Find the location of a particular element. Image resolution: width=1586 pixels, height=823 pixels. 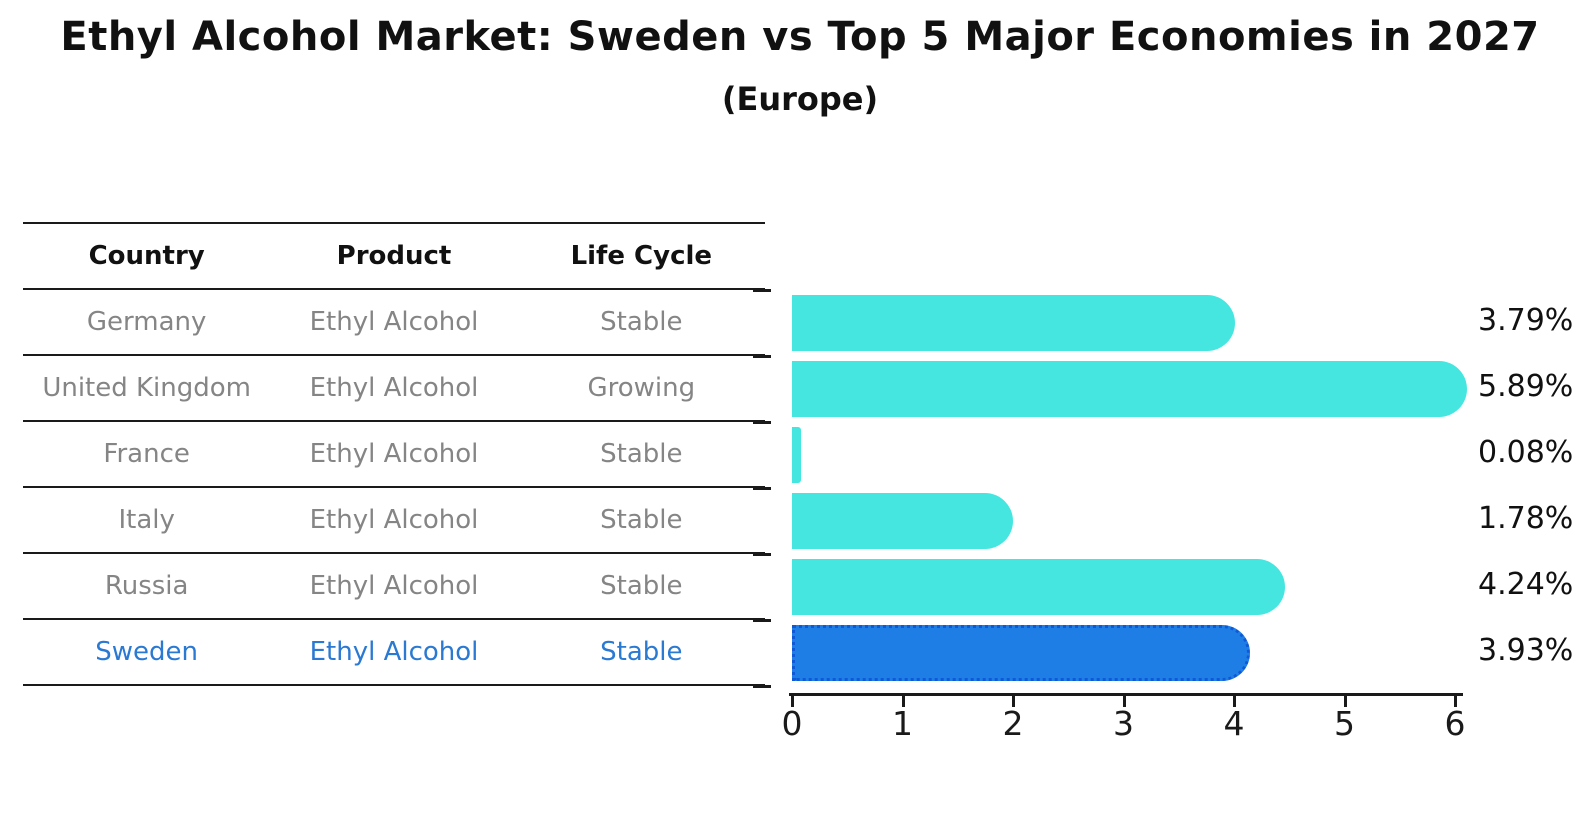

bar-sweden is located at coordinates (1021, 653).